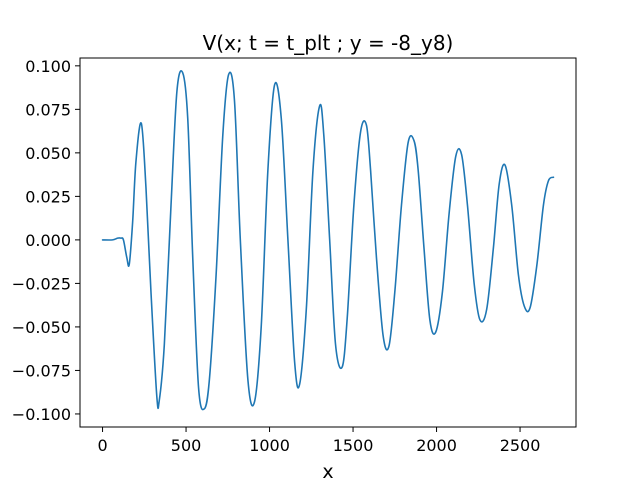 The width and height of the screenshot is (640, 480). What do you see at coordinates (41, 283) in the screenshot?
I see `y-tick-label: −0.025` at bounding box center [41, 283].